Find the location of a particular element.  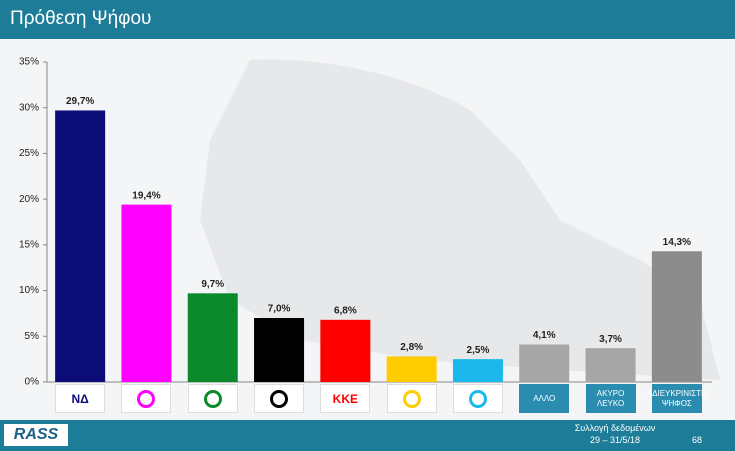

y-tick-label: 5% is located at coordinates (32, 336).